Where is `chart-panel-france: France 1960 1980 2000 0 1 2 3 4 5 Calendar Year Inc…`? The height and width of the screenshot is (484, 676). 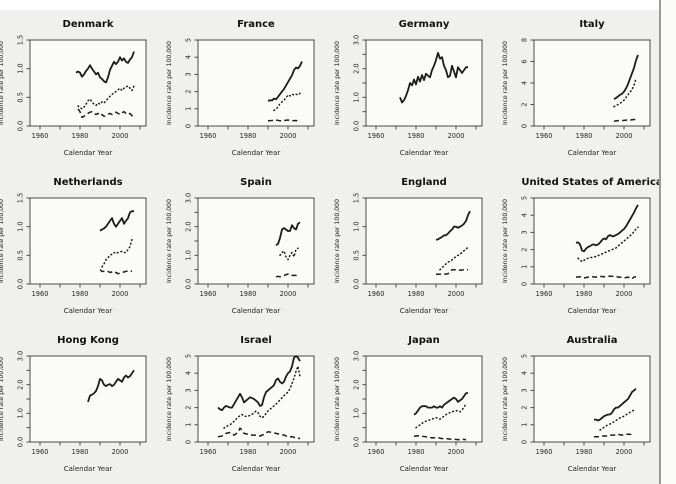 chart-panel-france: France 1960 1980 2000 0 1 2 3 4 5 Calendar Year Inc… is located at coordinates (242, 89).